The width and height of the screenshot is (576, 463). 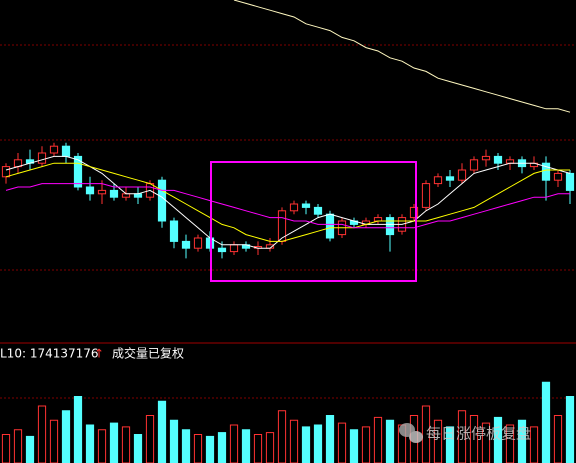 What do you see at coordinates (411, 433) in the screenshot?
I see `watermark-icon` at bounding box center [411, 433].